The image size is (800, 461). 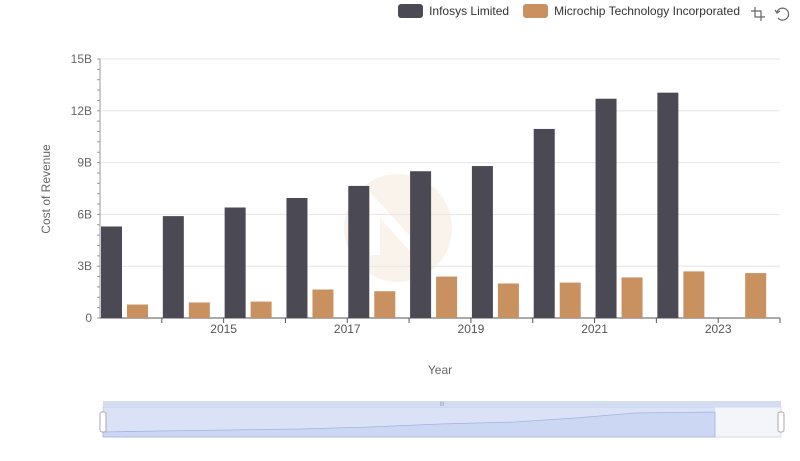 I want to click on restore-icon, so click(x=782, y=14).